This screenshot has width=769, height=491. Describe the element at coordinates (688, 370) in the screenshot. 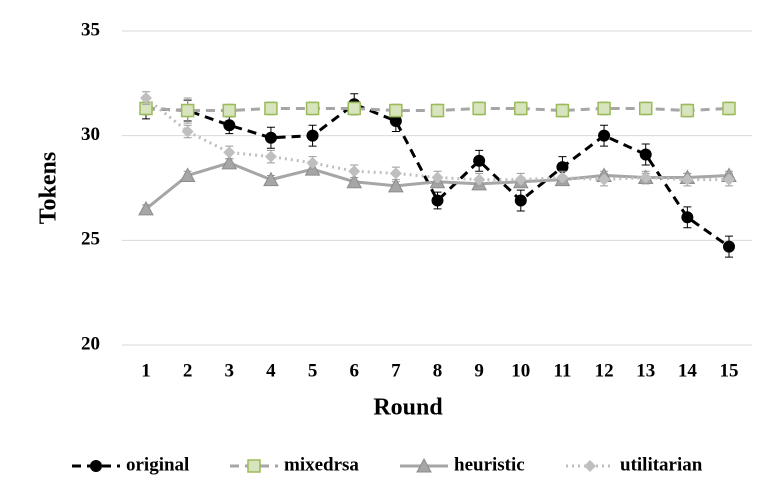

I see `x-tick-label: 14` at that location.